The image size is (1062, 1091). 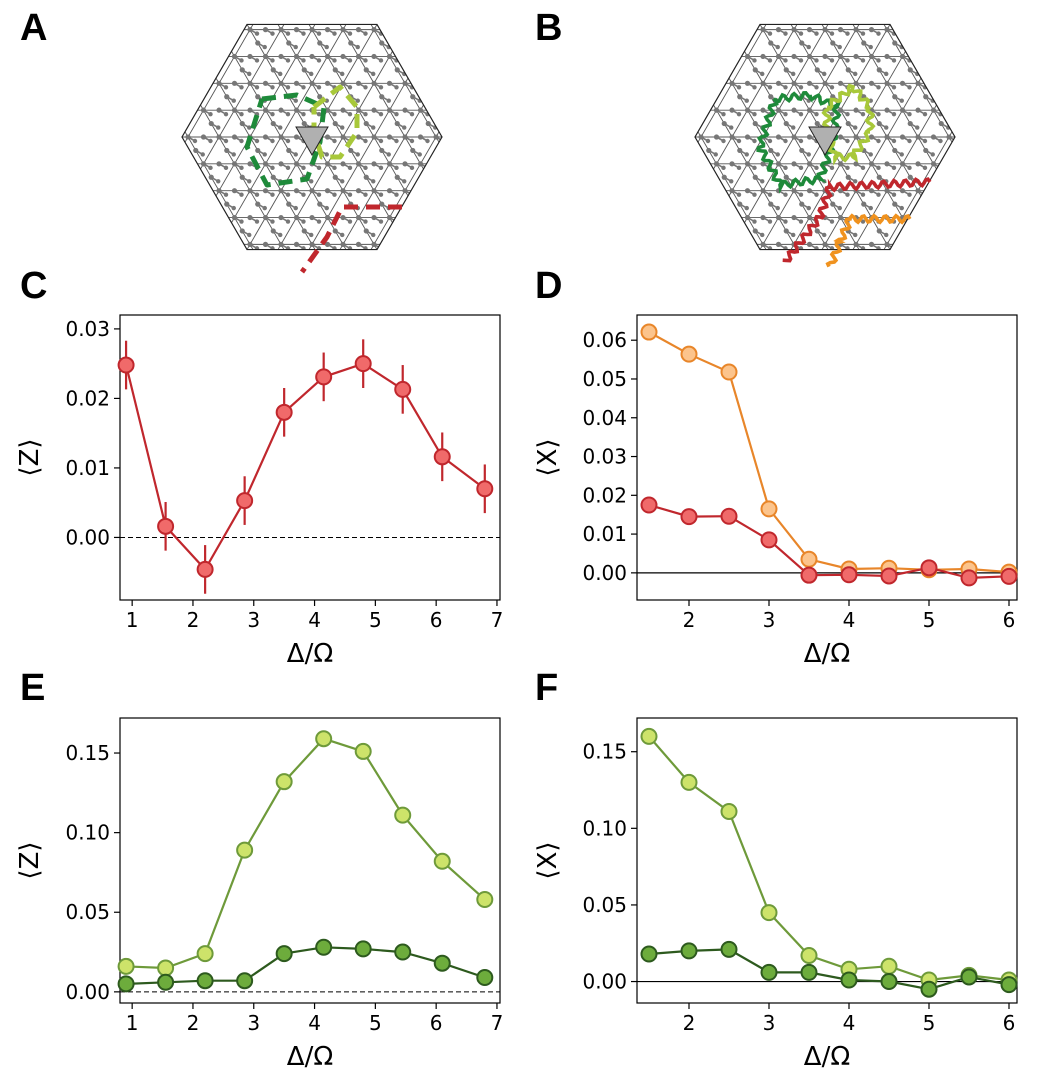 I want to click on y-tick-label: 0.10, so click(x=87, y=833).